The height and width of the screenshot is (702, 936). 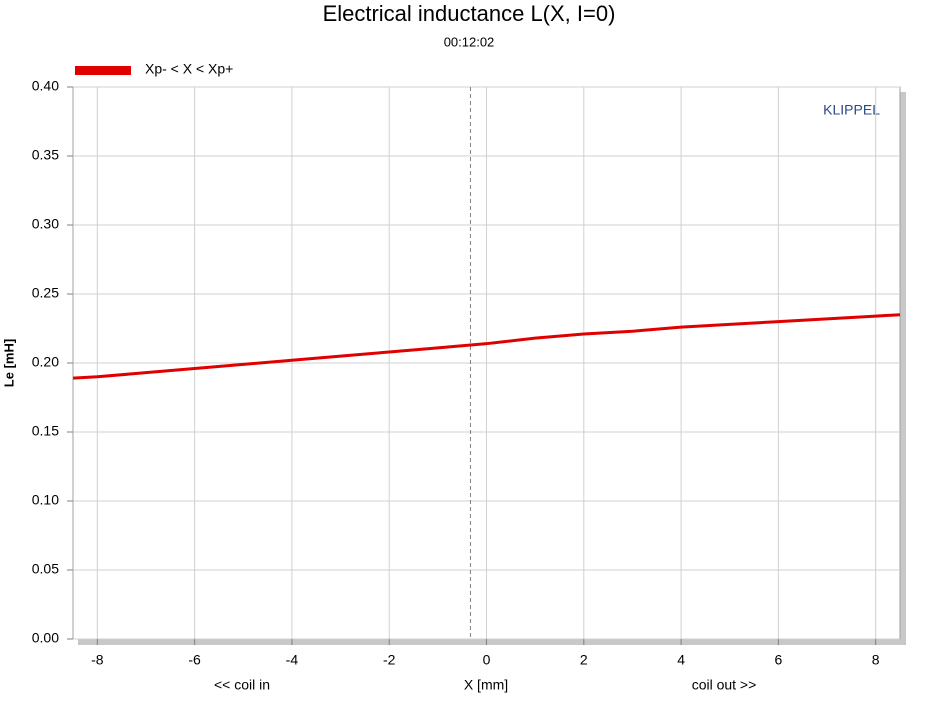 What do you see at coordinates (724, 685) in the screenshot?
I see `x-note-right: coil out >>` at bounding box center [724, 685].